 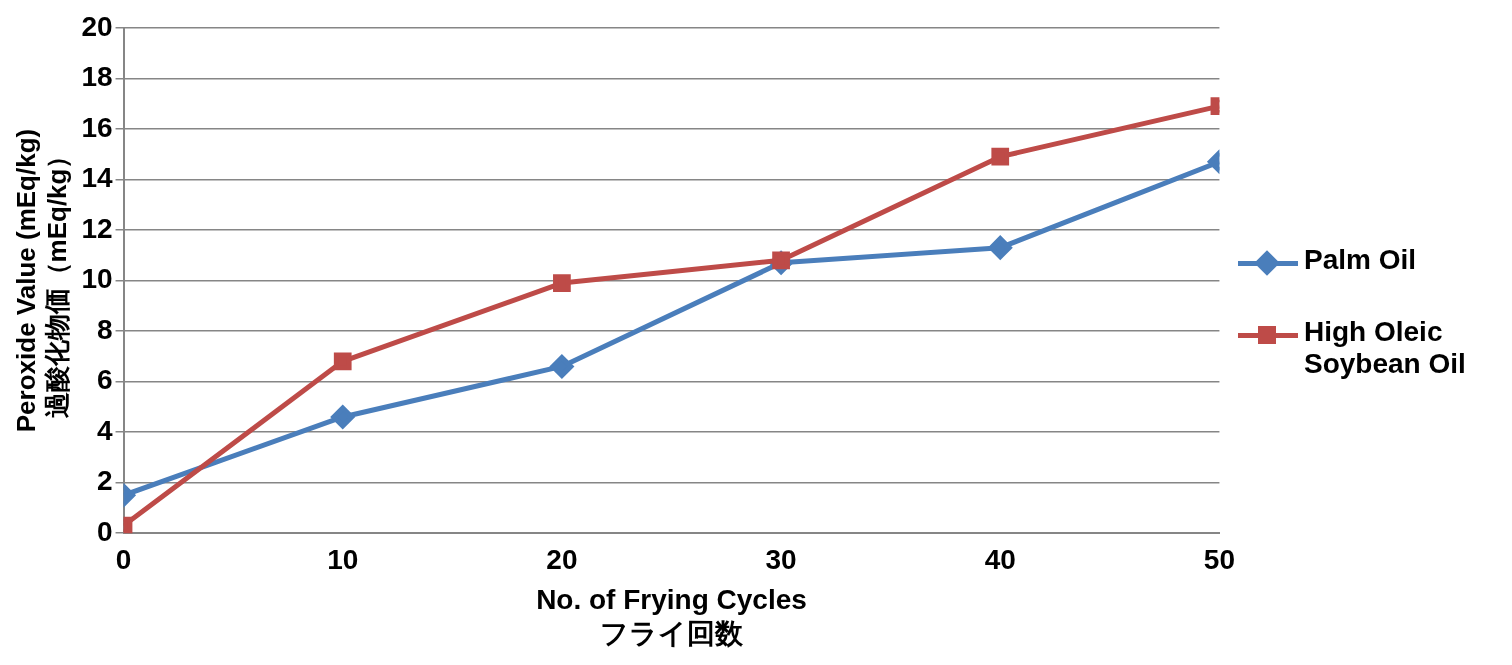 I want to click on x-tick-label: 50, so click(x=1219, y=559).